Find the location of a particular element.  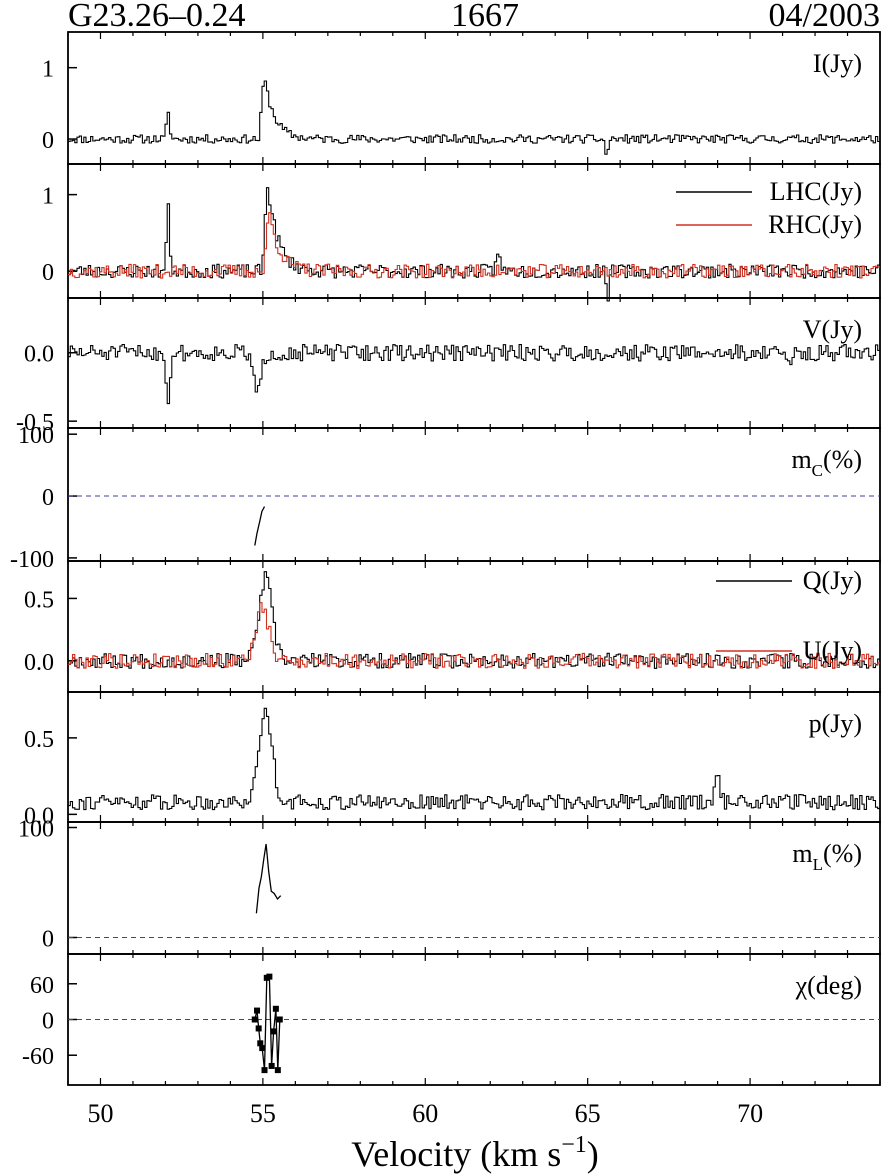

x-tick-label: 60 is located at coordinates (425, 1113).